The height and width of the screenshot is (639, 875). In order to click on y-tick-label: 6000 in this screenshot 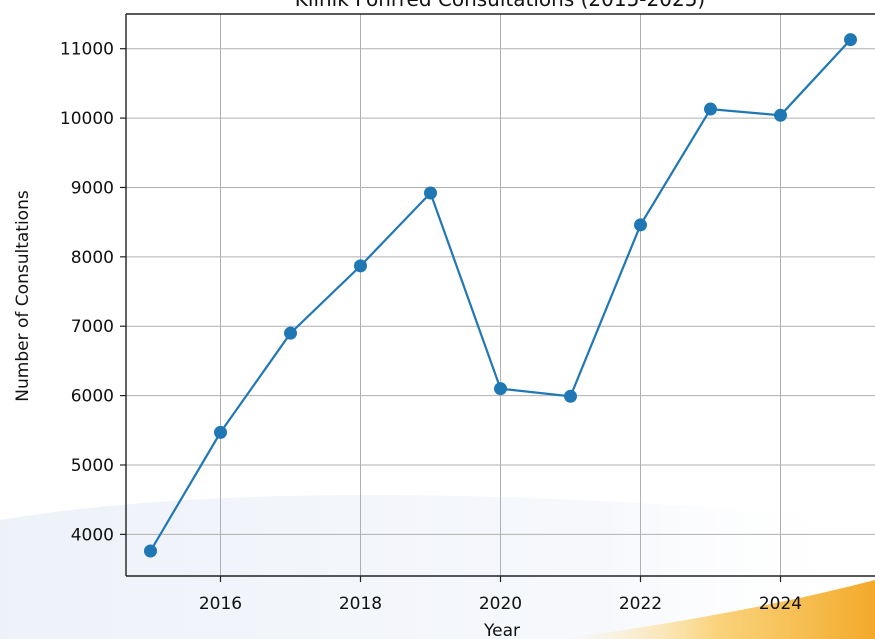, I will do `click(92, 397)`.